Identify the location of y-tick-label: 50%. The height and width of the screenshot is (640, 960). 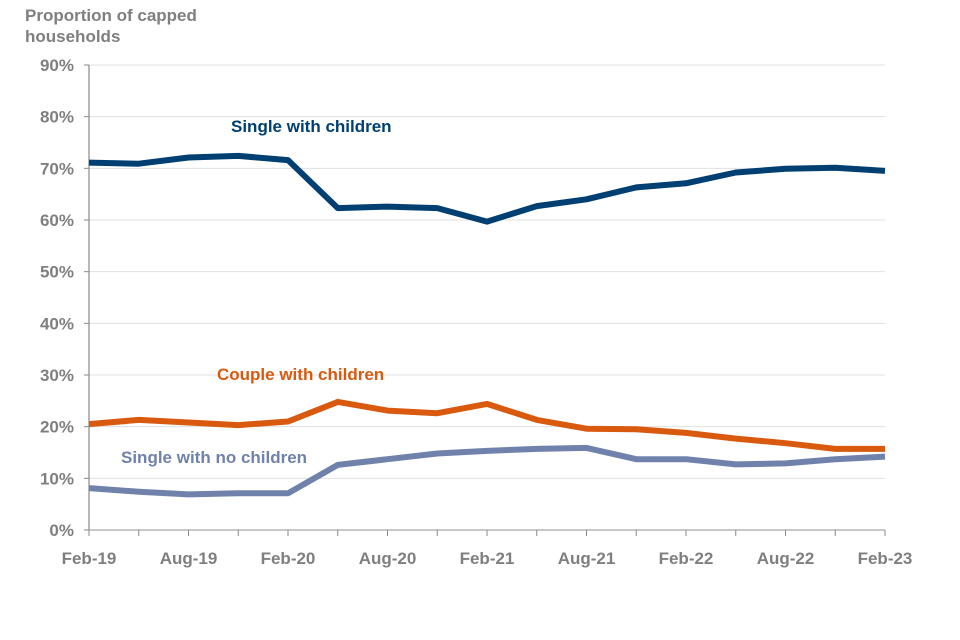
(57, 272).